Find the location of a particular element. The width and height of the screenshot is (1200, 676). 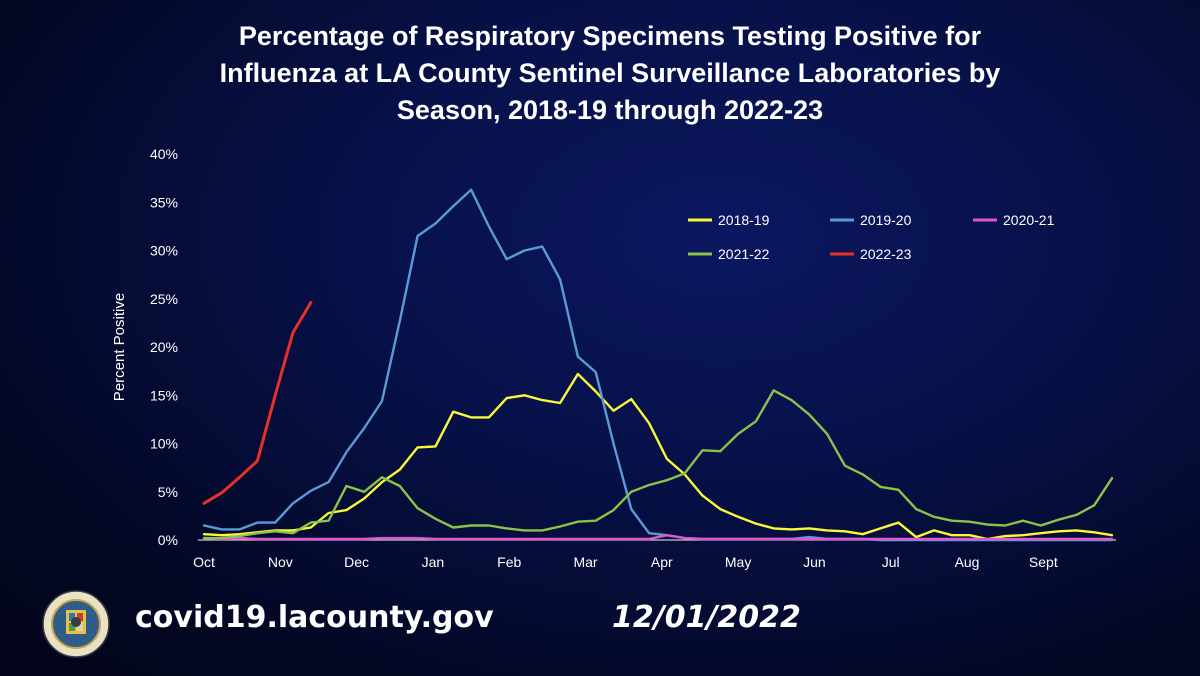

website-url: covid19.lacounty.gov is located at coordinates (314, 617).